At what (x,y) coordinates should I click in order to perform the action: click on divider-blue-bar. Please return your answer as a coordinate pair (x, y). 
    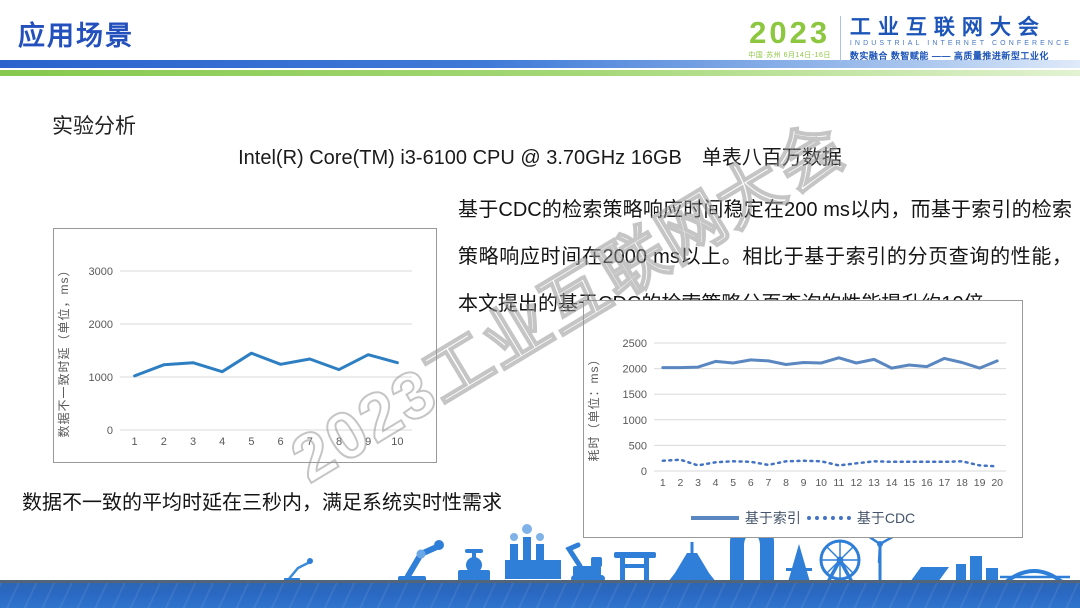
    Looking at the image, I should click on (540, 64).